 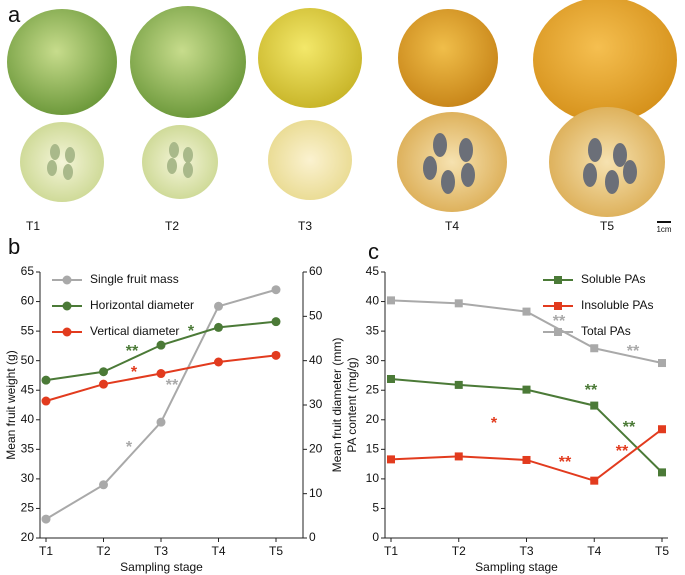 I want to click on stage-label: T3, so click(x=305, y=226).